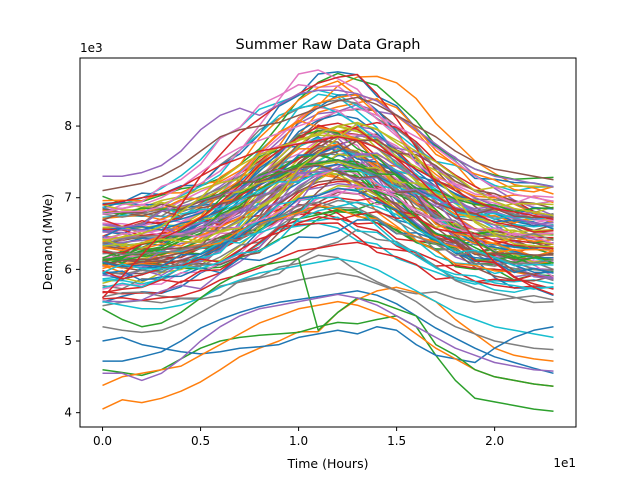 This screenshot has height=484, width=640. What do you see at coordinates (68, 413) in the screenshot?
I see `y-tick-label: 4` at bounding box center [68, 413].